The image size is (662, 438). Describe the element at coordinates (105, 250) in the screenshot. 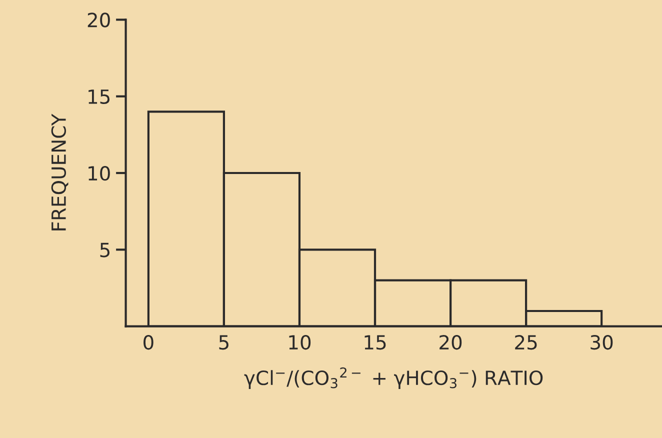

I see `y-tick-label: 5` at that location.